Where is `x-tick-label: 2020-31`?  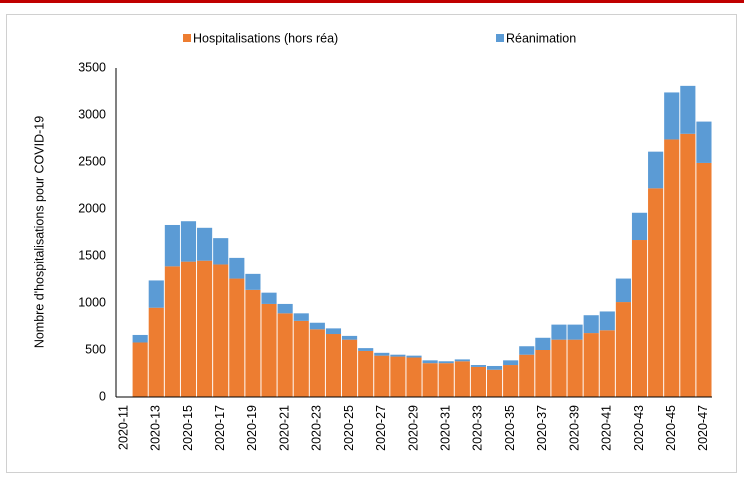 x-tick-label: 2020-31 is located at coordinates (446, 428).